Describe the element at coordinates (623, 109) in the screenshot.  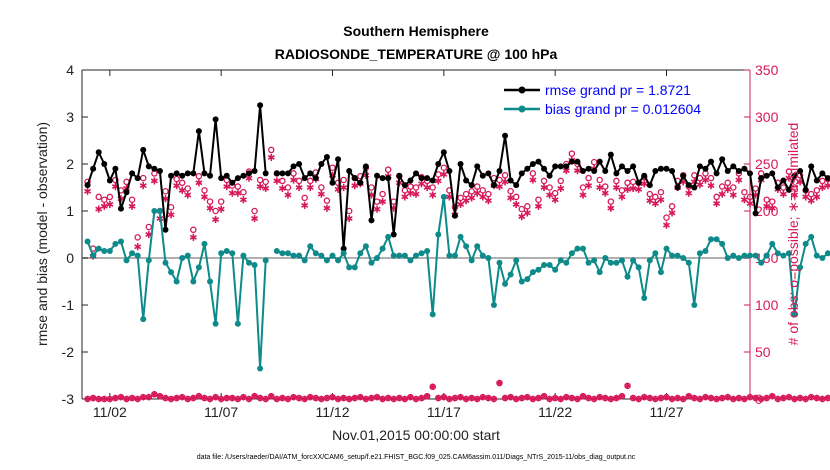
I see `legend-bias-label: bias grand pr = 0.012604` at that location.